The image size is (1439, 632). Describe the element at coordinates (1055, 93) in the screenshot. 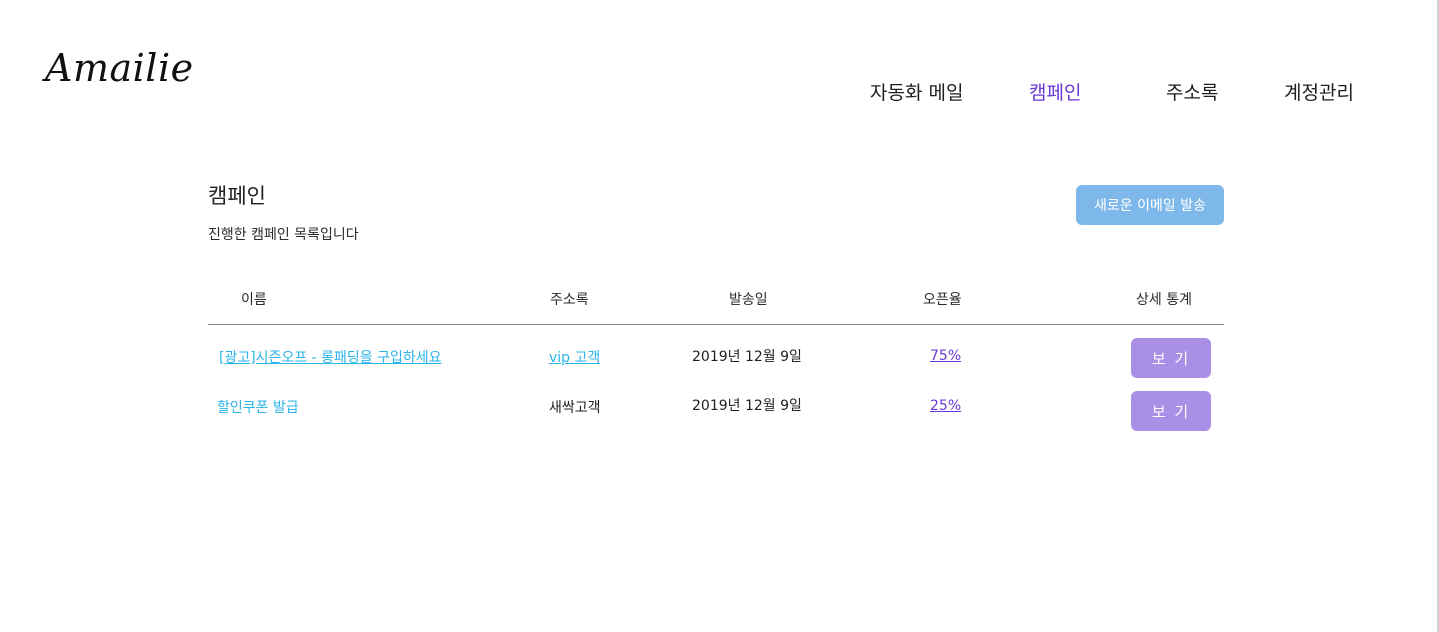

I see `nav-item-campaign: 캠페인` at that location.